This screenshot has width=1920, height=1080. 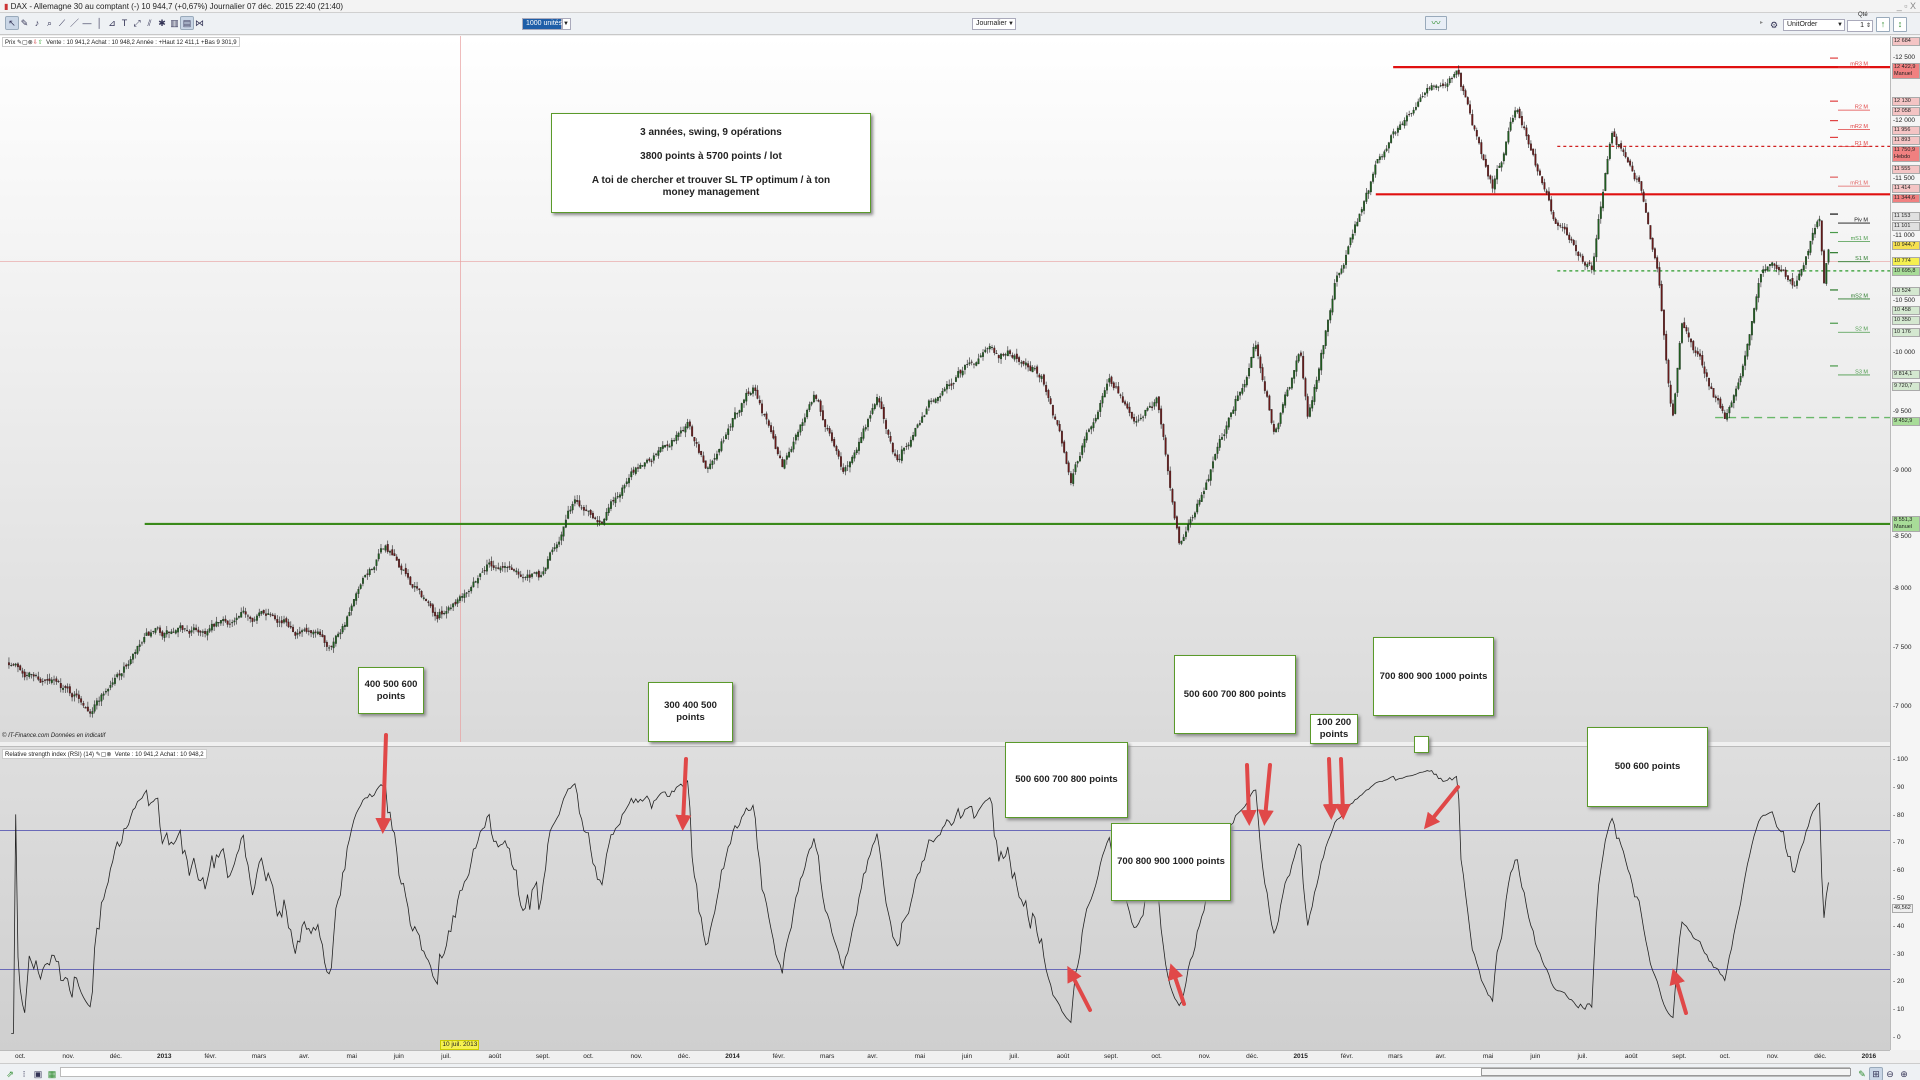 I want to click on arrow-up-icon: ⇧, so click(x=40, y=43).